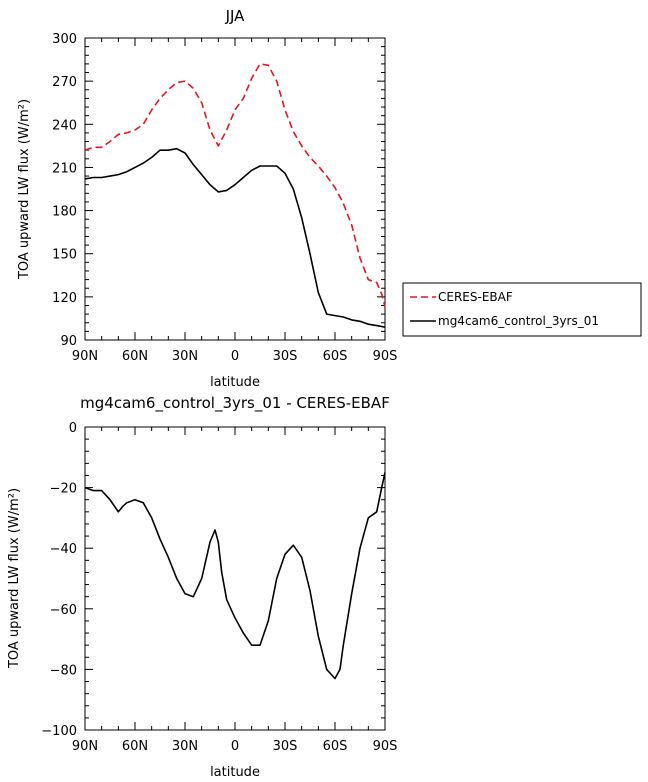 This screenshot has width=648, height=782. What do you see at coordinates (235, 16) in the screenshot?
I see `top-chart-title: JJA` at bounding box center [235, 16].